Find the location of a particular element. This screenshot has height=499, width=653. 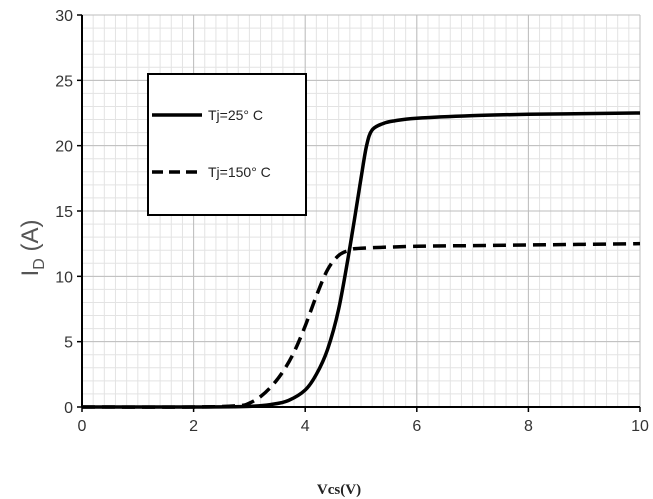

y-tick-label: 10 is located at coordinates (64, 277).